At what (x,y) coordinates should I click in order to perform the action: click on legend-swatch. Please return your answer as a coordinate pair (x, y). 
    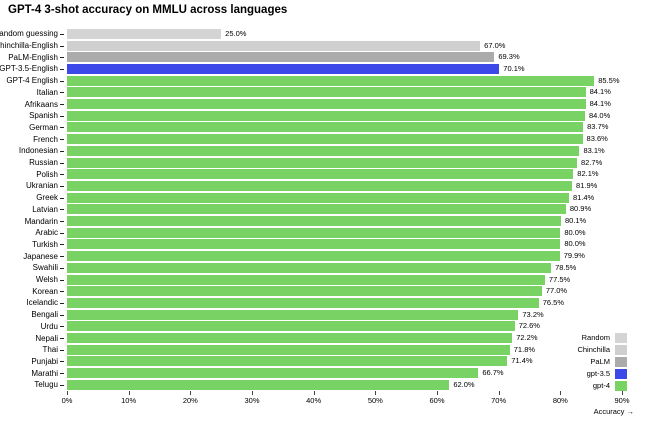
    Looking at the image, I should click on (621, 338).